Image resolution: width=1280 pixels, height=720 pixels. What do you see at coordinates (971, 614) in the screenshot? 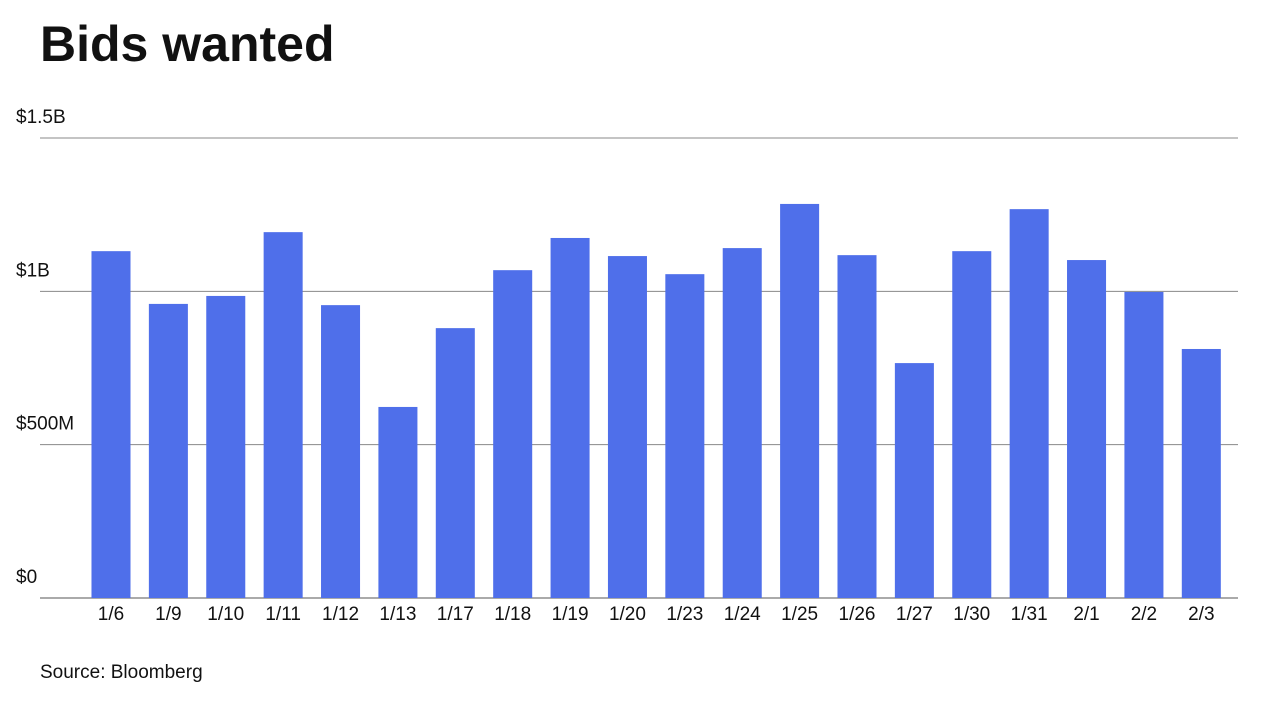
I see `x-tick-label: 1/30` at bounding box center [971, 614].